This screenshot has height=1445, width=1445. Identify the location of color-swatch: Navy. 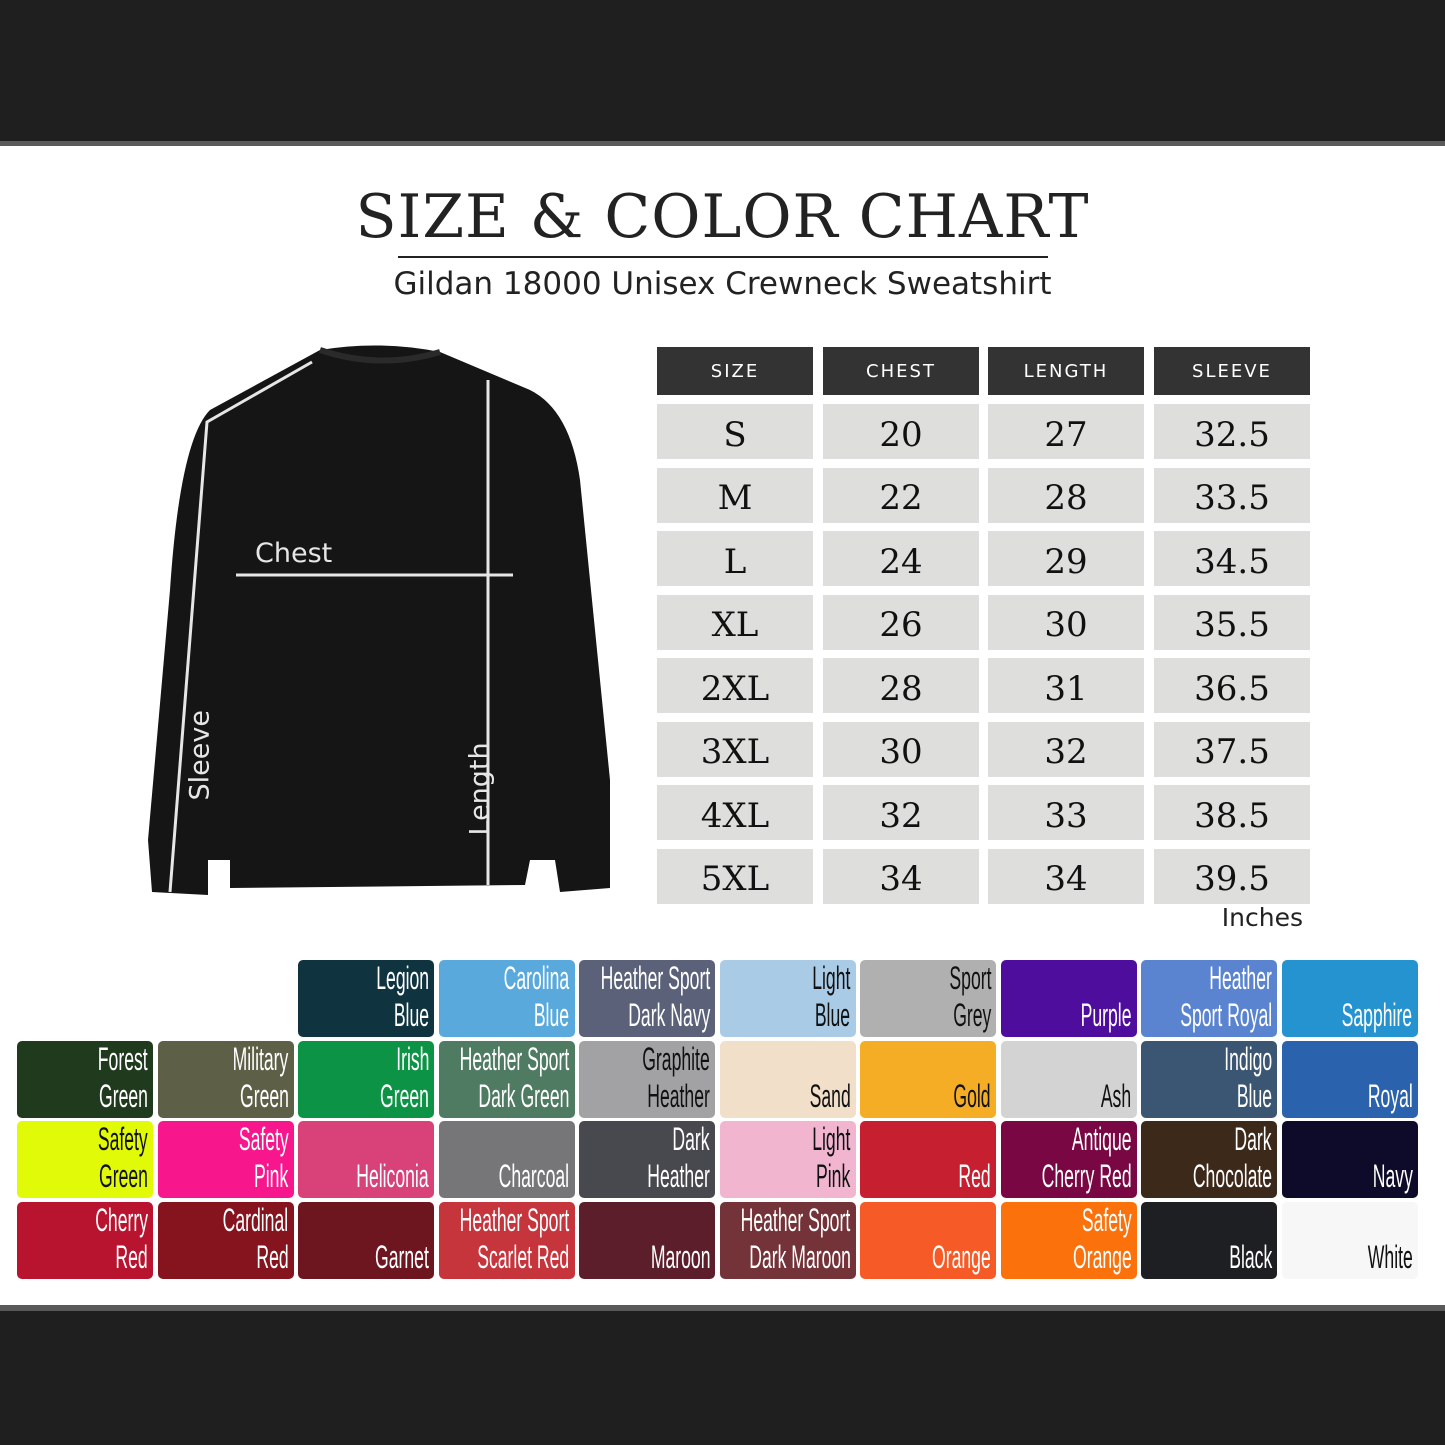
(1349, 1159).